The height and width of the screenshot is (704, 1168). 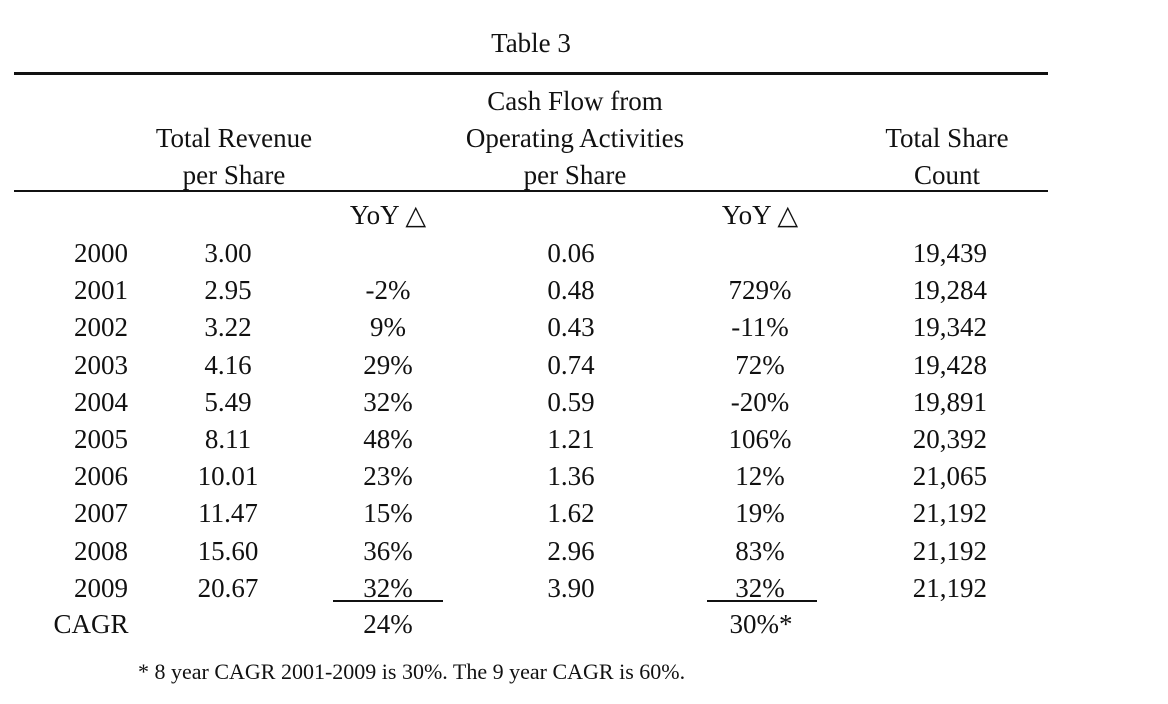 What do you see at coordinates (228, 327) in the screenshot?
I see `cell-revenue: 3.22` at bounding box center [228, 327].